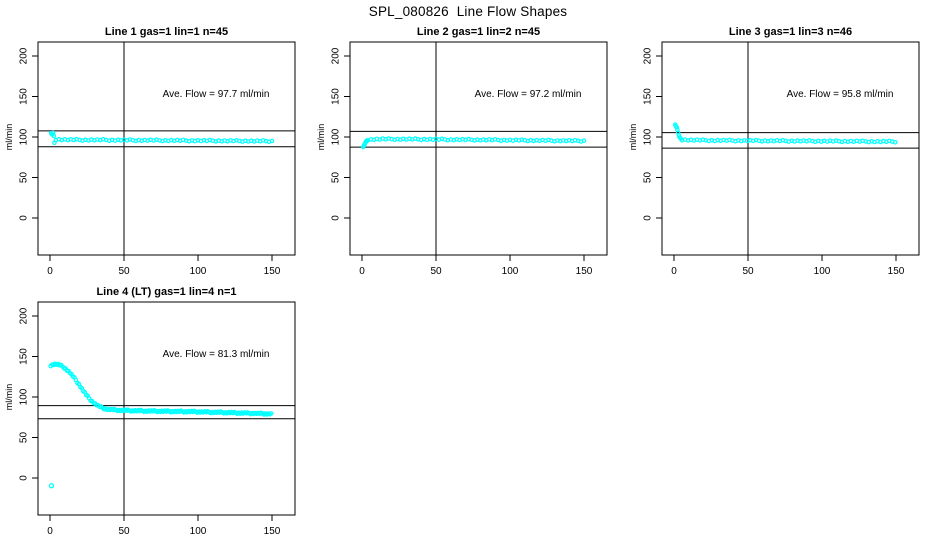 The image size is (936, 540). What do you see at coordinates (216, 354) in the screenshot?
I see `panel-line-4-ave-flow-annotation: Ave. Flow = 81.3 ml/min` at bounding box center [216, 354].